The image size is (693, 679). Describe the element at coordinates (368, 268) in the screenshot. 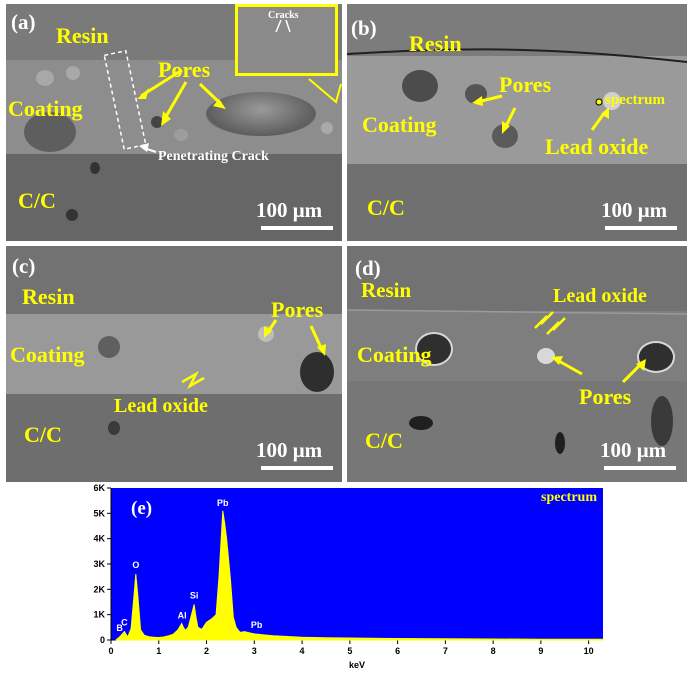

I see `panel-tag: (d)` at that location.